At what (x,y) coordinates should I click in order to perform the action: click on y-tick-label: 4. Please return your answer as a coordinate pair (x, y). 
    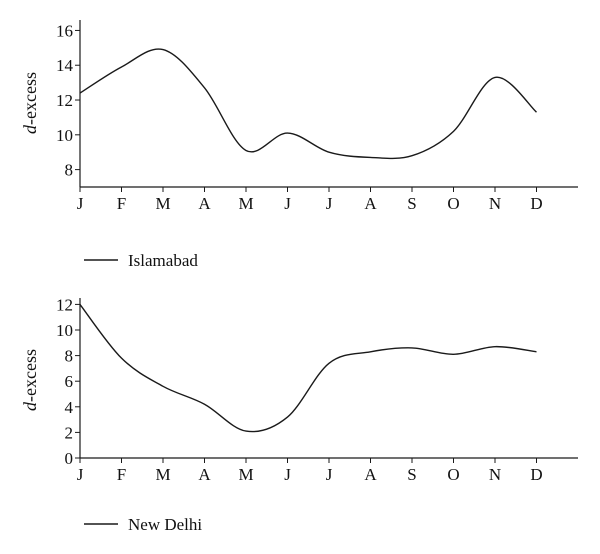
    Looking at the image, I should click on (69, 407).